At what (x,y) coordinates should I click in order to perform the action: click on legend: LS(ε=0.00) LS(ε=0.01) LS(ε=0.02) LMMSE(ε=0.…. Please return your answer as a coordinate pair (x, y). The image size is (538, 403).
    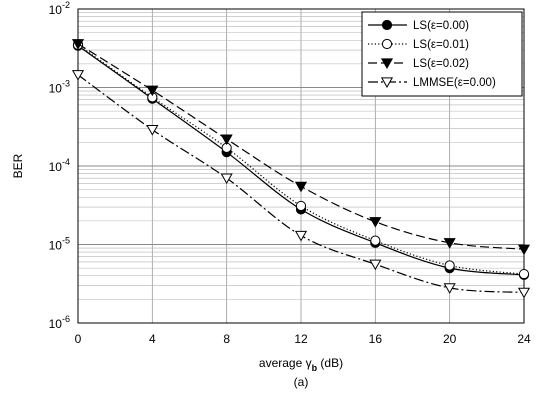
    Looking at the image, I should click on (442, 54).